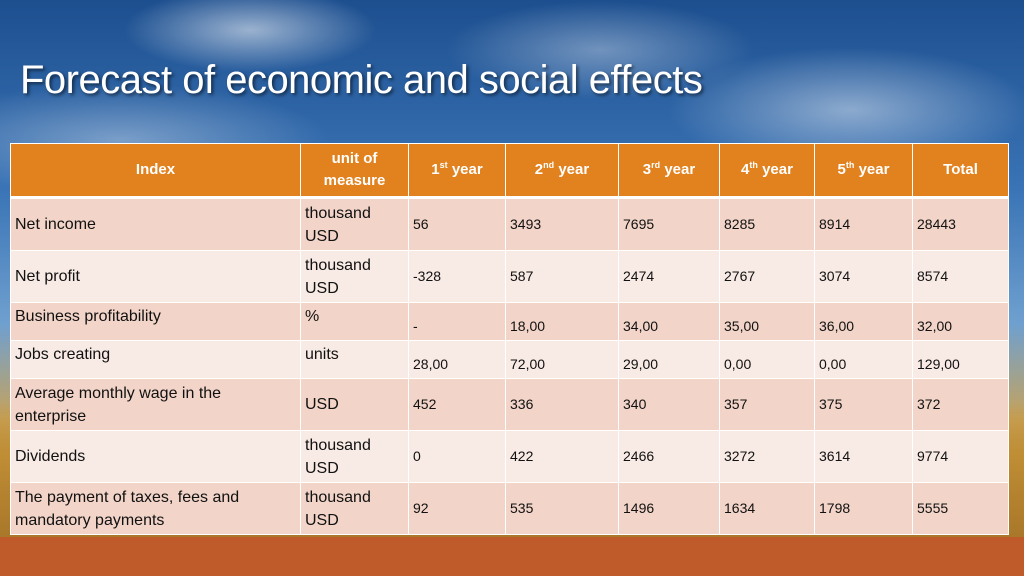 The height and width of the screenshot is (576, 1024). Describe the element at coordinates (863, 321) in the screenshot. I see `cell-year-5: 36,00` at that location.